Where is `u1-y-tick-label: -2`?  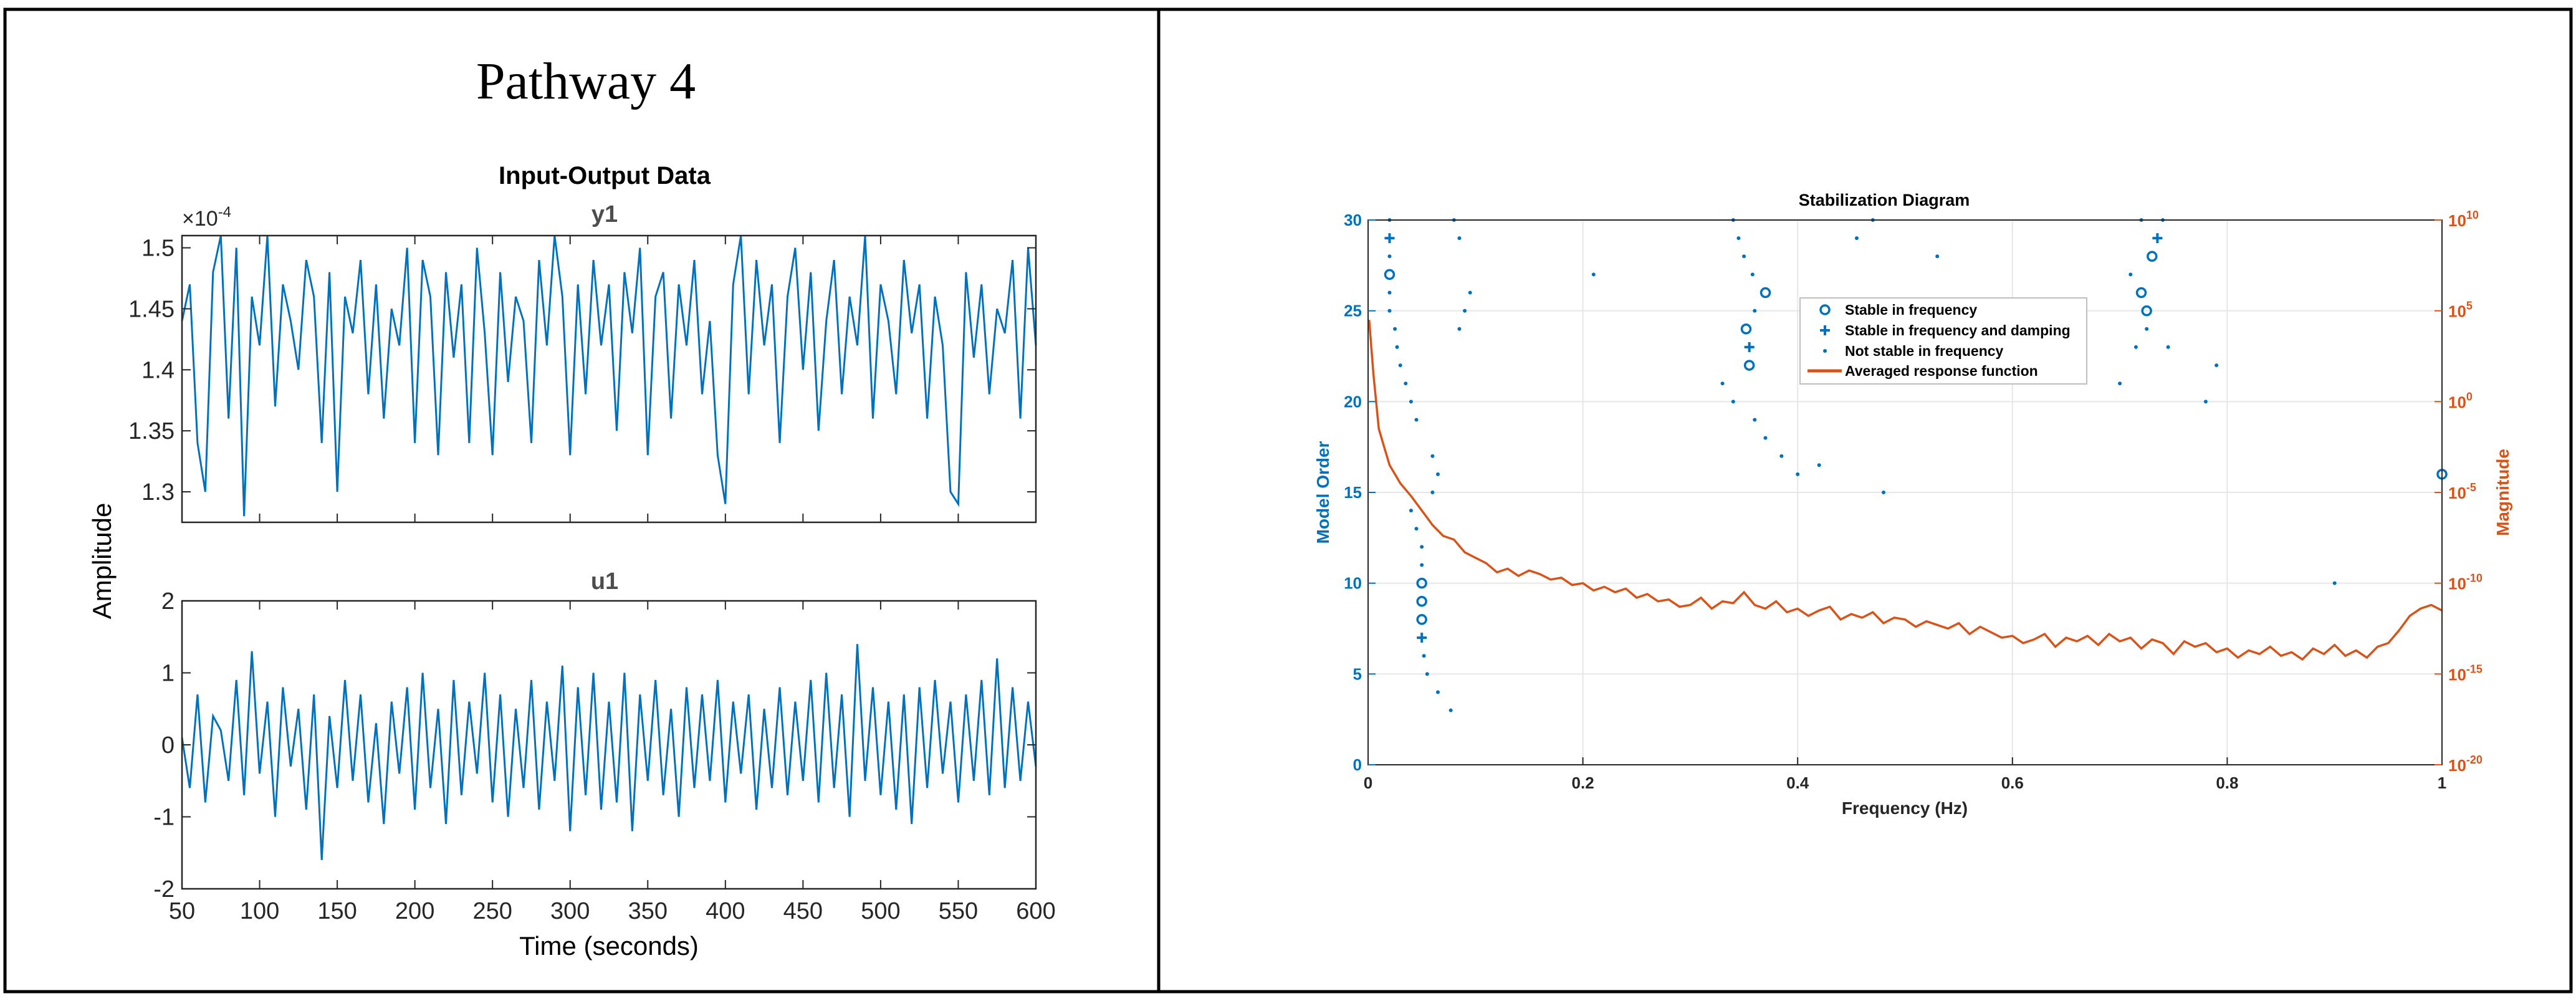 u1-y-tick-label: -2 is located at coordinates (164, 890).